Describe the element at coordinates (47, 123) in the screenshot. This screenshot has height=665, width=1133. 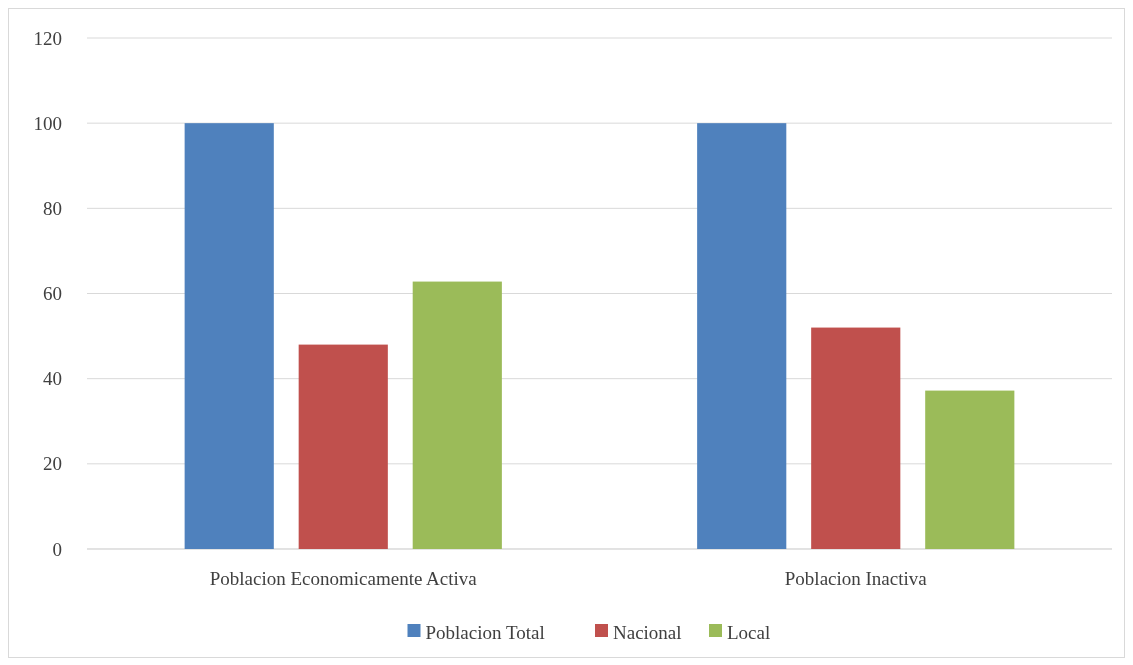
I see `y-tick-label: 100` at that location.